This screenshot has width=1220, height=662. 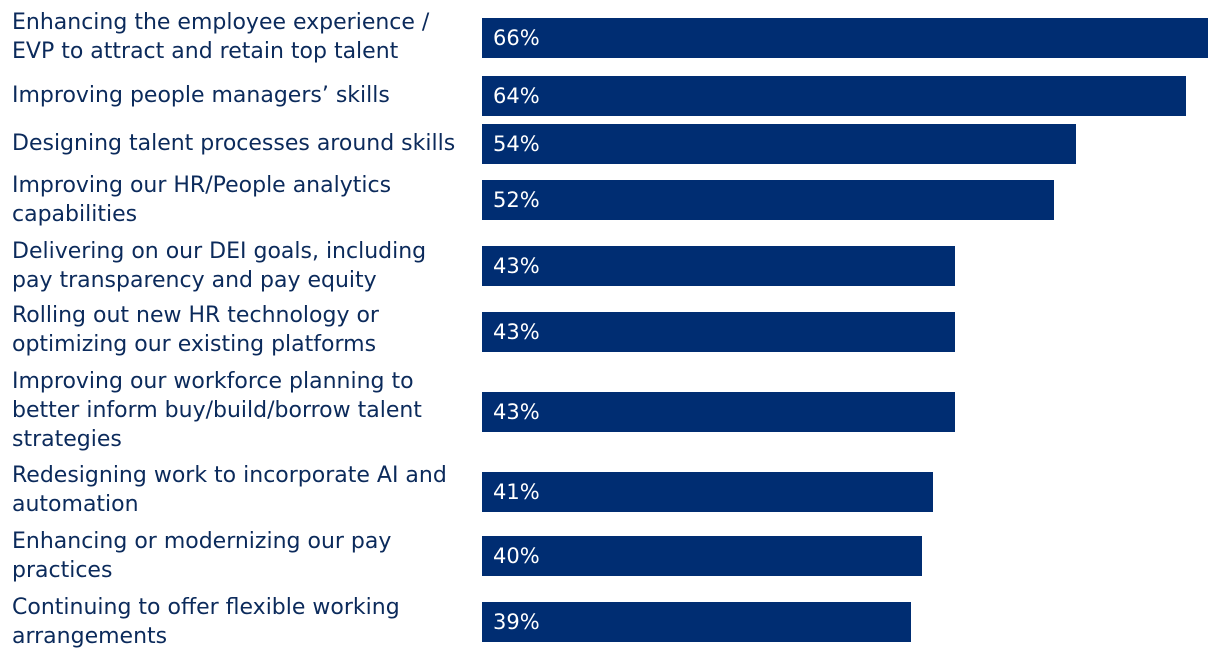 I want to click on bar: 54%, so click(x=779, y=144).